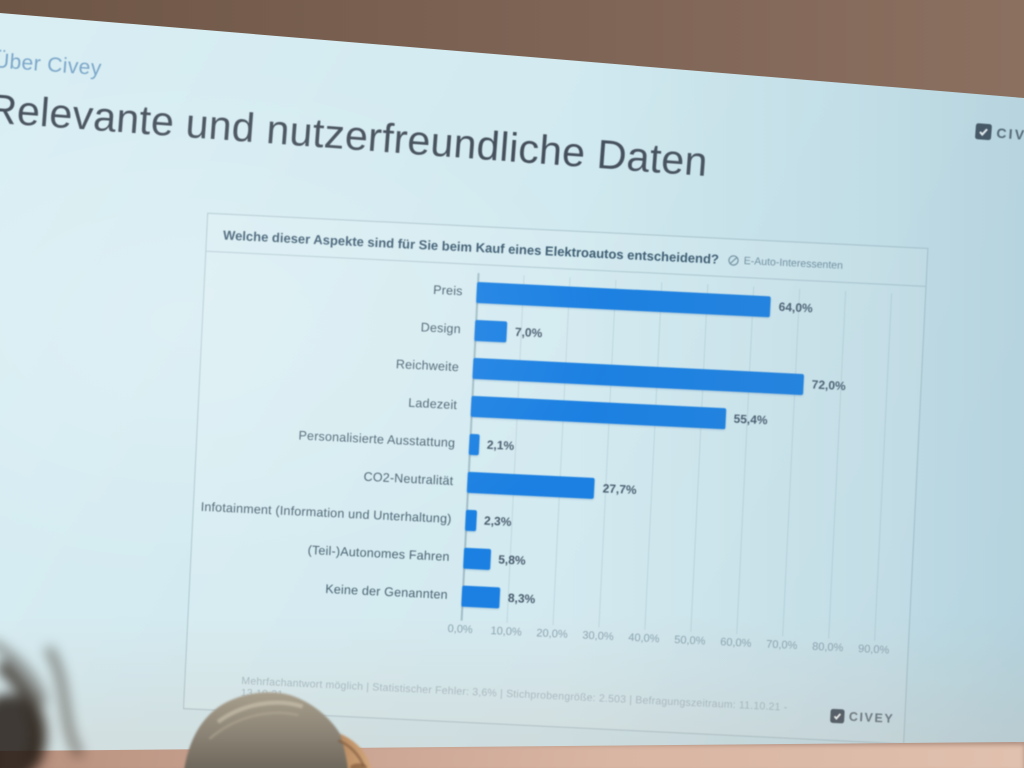 This screenshot has height=768, width=1024. I want to click on foreground-smudge, so click(42, 705).